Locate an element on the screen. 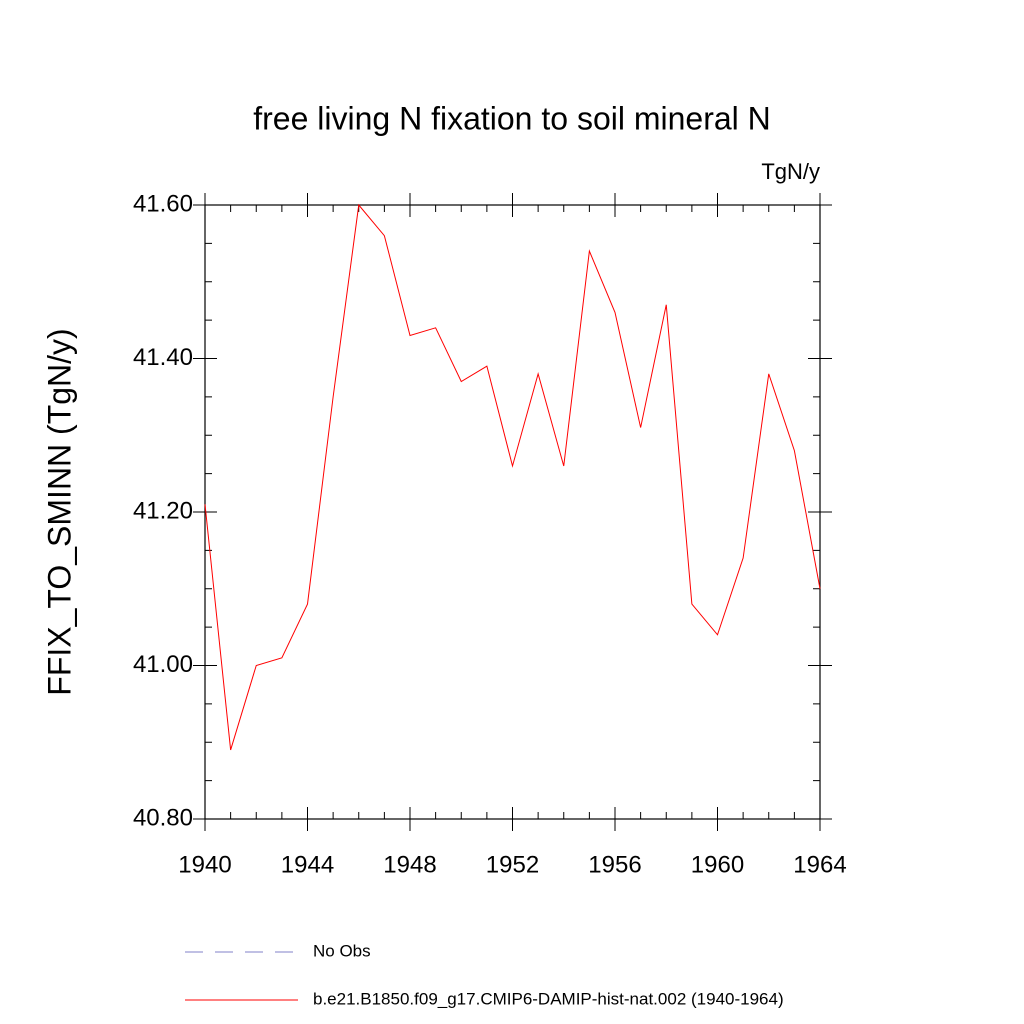 This screenshot has width=1024, height=1024. units-label: TgN/y is located at coordinates (790, 171).